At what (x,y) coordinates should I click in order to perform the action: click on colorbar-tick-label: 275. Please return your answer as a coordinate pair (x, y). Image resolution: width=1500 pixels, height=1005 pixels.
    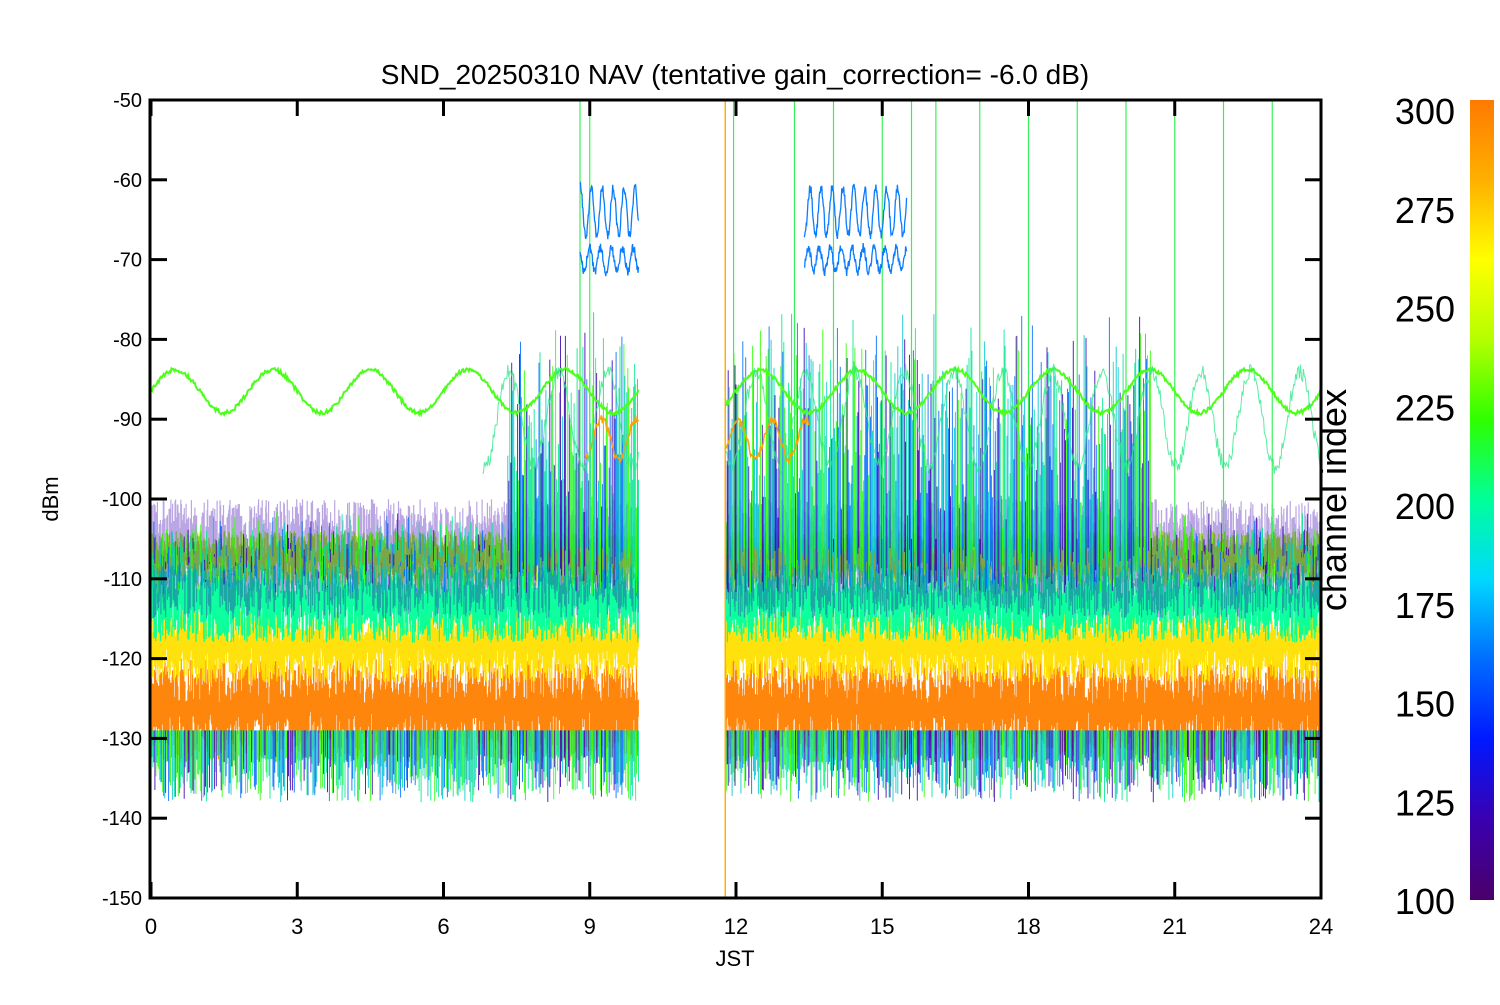
    Looking at the image, I should click on (1425, 210).